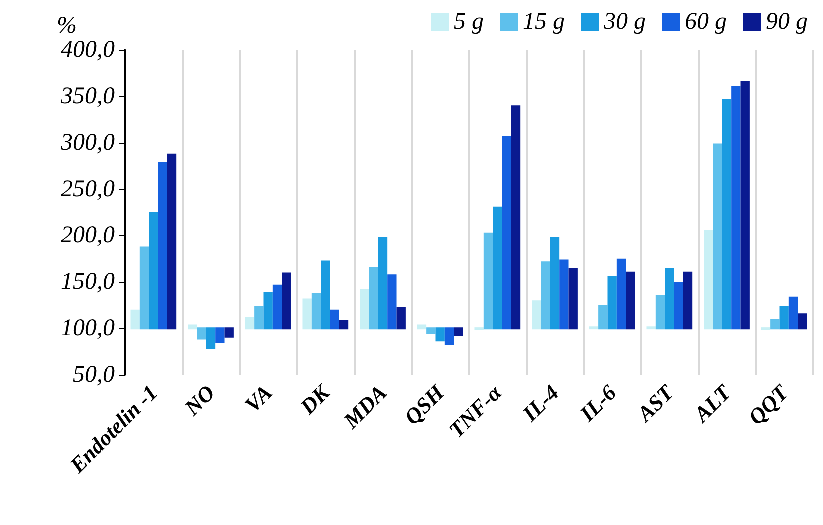  I want to click on legend-label: 90 g, so click(787, 22).